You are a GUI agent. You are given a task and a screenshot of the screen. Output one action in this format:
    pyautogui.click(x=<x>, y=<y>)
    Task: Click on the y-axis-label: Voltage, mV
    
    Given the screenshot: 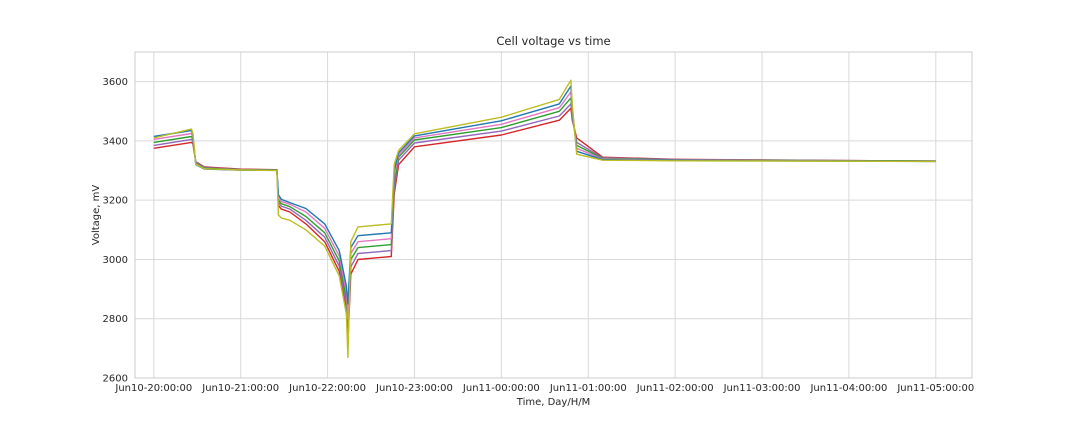 What is the action you would take?
    pyautogui.click(x=96, y=215)
    